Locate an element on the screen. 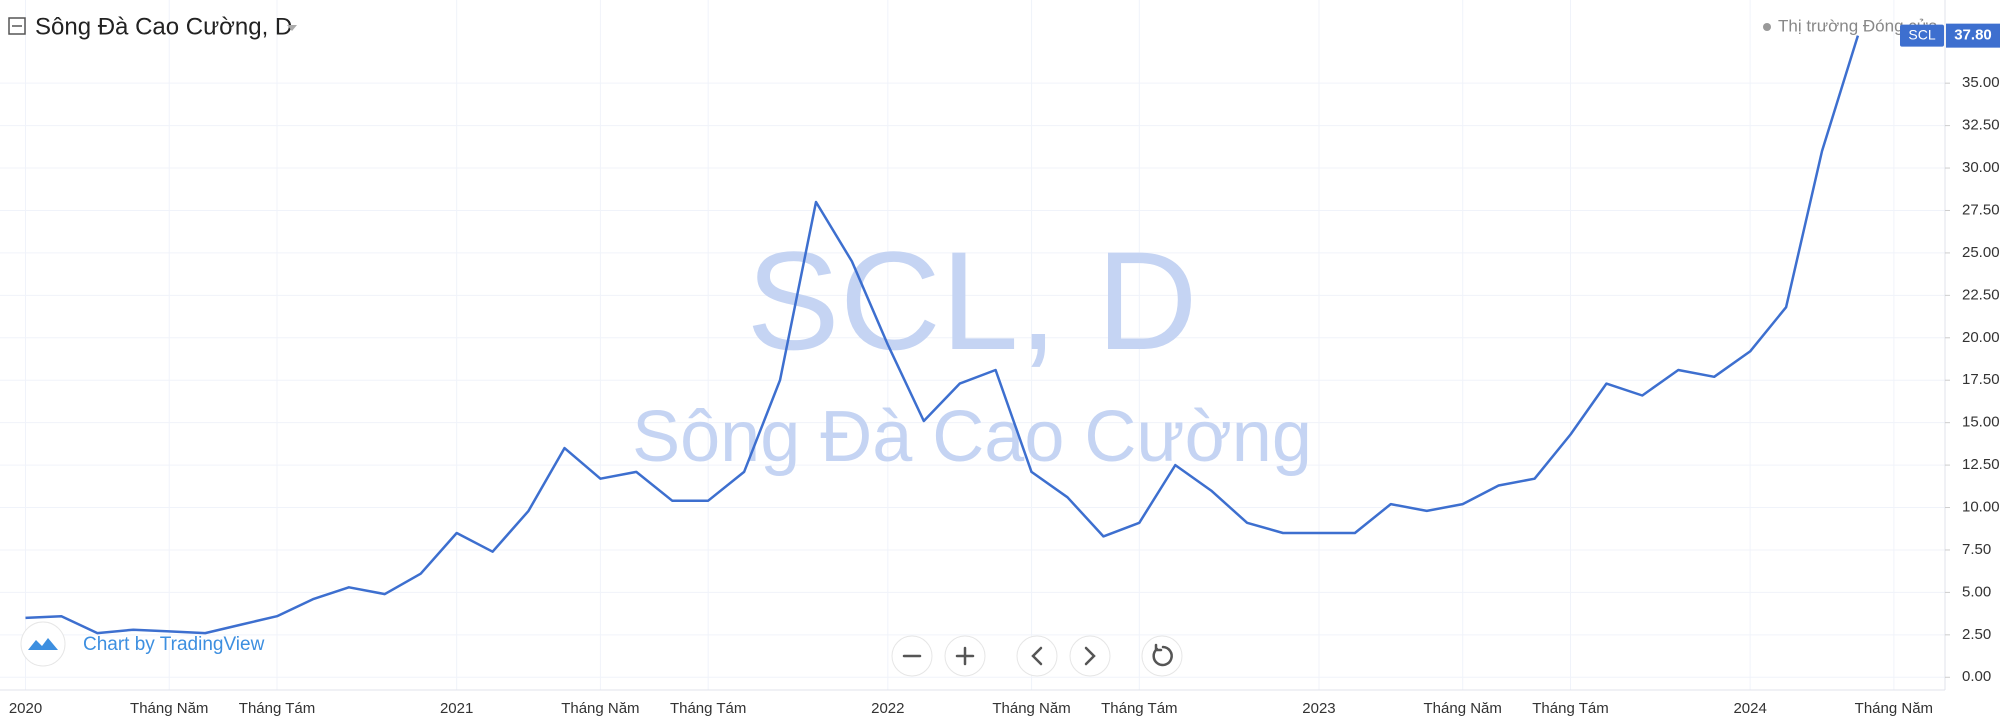 The width and height of the screenshot is (2000, 725). x-tick-label: 2021 is located at coordinates (456, 708).